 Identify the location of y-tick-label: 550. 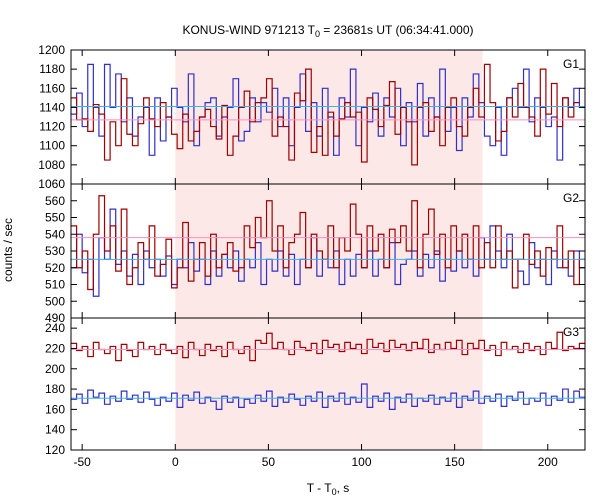
(55, 218).